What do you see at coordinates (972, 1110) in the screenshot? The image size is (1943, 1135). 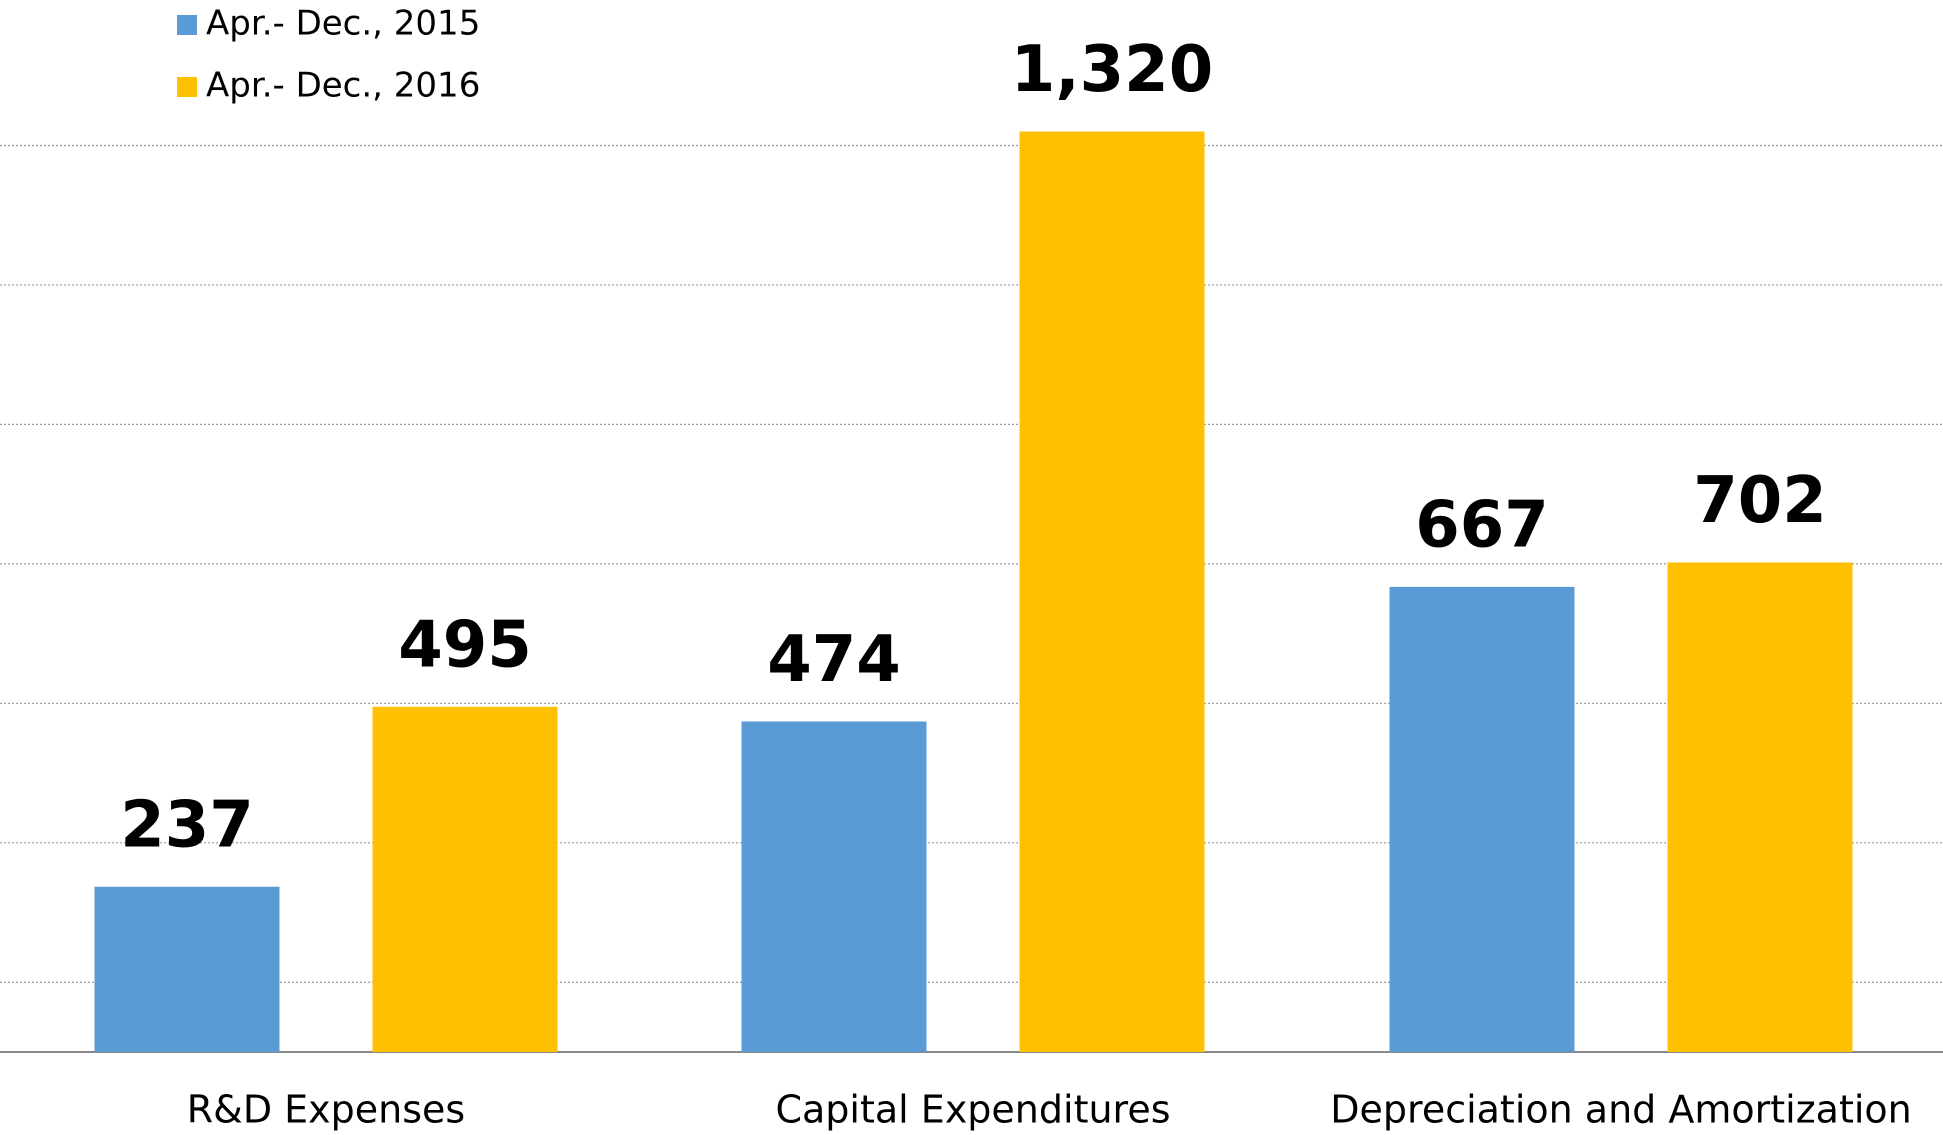 I see `x-tick-label: Capital Expenditures` at bounding box center [972, 1110].